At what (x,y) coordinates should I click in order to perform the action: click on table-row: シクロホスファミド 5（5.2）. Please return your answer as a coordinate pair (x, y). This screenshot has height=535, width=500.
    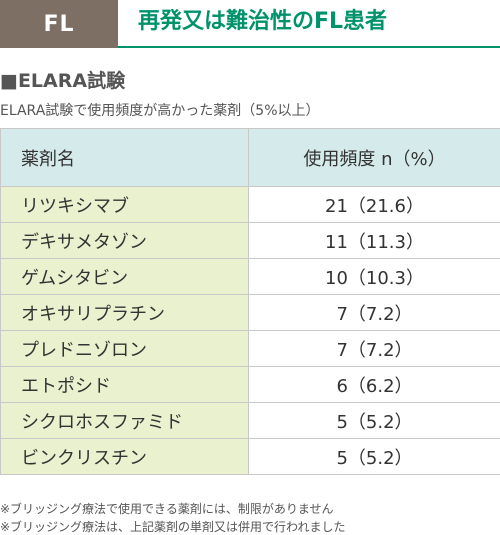
    Looking at the image, I should click on (250, 421).